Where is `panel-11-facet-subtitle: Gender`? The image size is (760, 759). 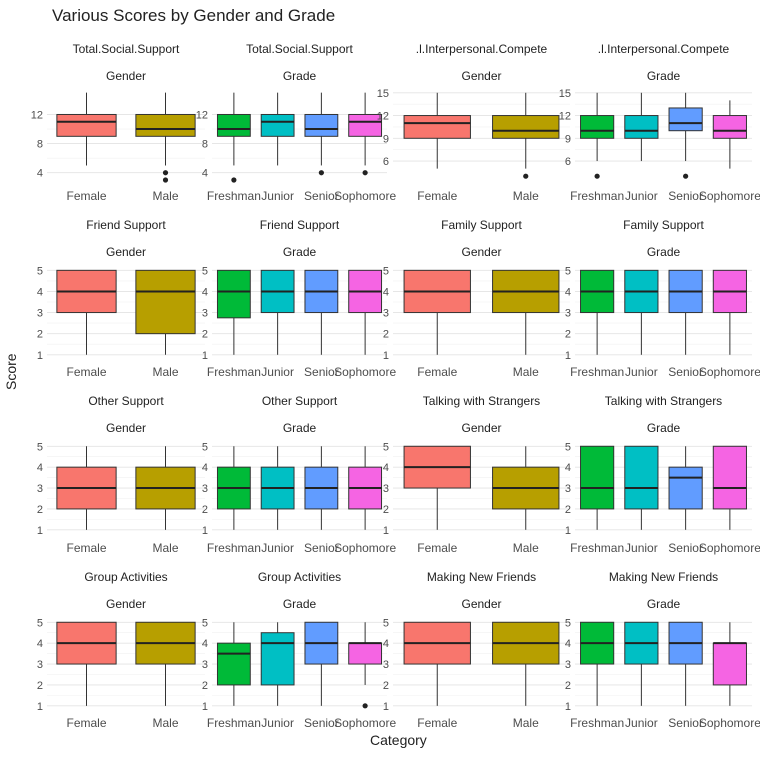
panel-11-facet-subtitle: Gender is located at coordinates (481, 428).